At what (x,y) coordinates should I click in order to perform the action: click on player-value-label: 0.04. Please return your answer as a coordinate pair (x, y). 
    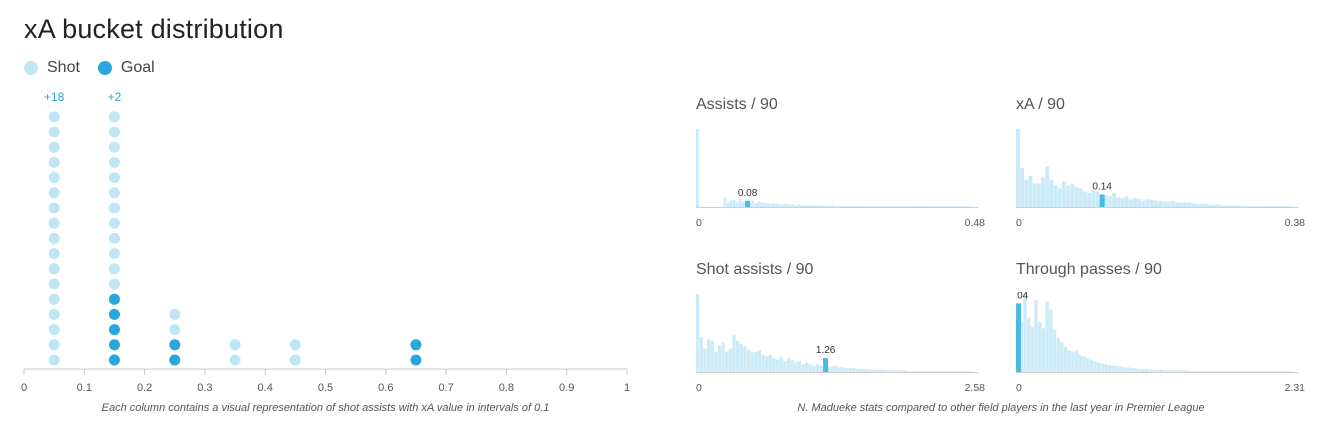
    Looking at the image, I should click on (1022, 296).